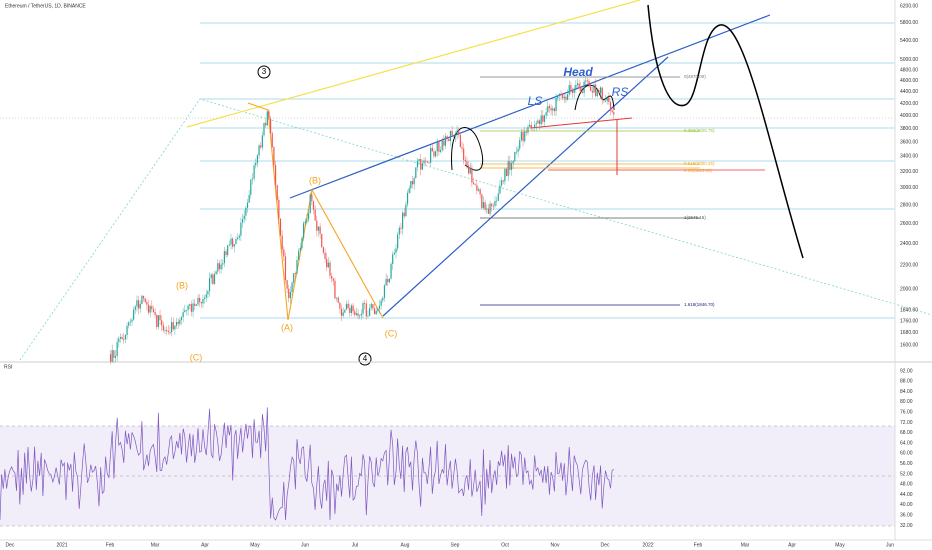 The width and height of the screenshot is (932, 550). Describe the element at coordinates (906, 402) in the screenshot. I see `rsi-tick-label: 80.00` at that location.